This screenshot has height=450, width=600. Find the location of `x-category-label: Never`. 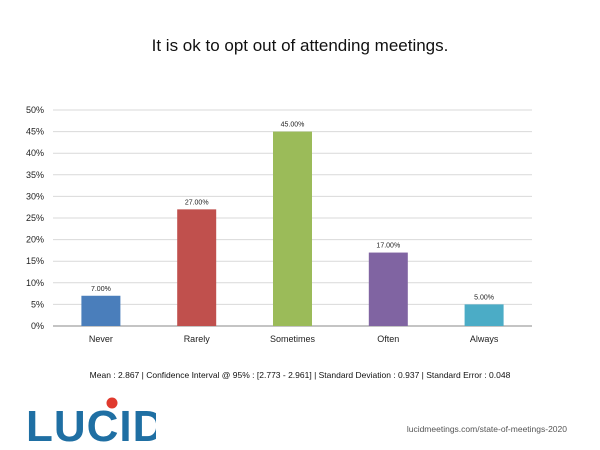

x-category-label: Never is located at coordinates (101, 339).